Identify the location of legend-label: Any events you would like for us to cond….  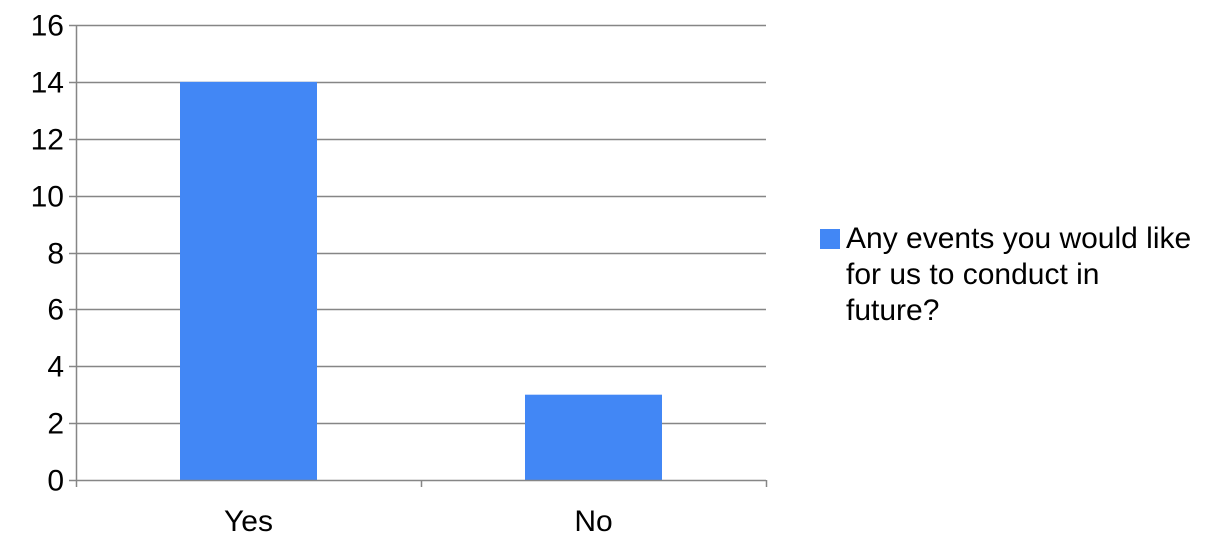
(1019, 274).